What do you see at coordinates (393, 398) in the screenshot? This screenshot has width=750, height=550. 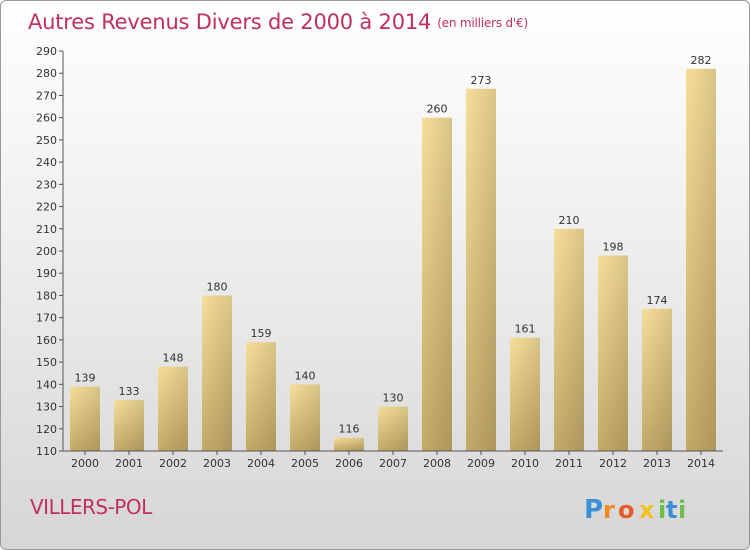 I see `bar-value-label: 130` at bounding box center [393, 398].